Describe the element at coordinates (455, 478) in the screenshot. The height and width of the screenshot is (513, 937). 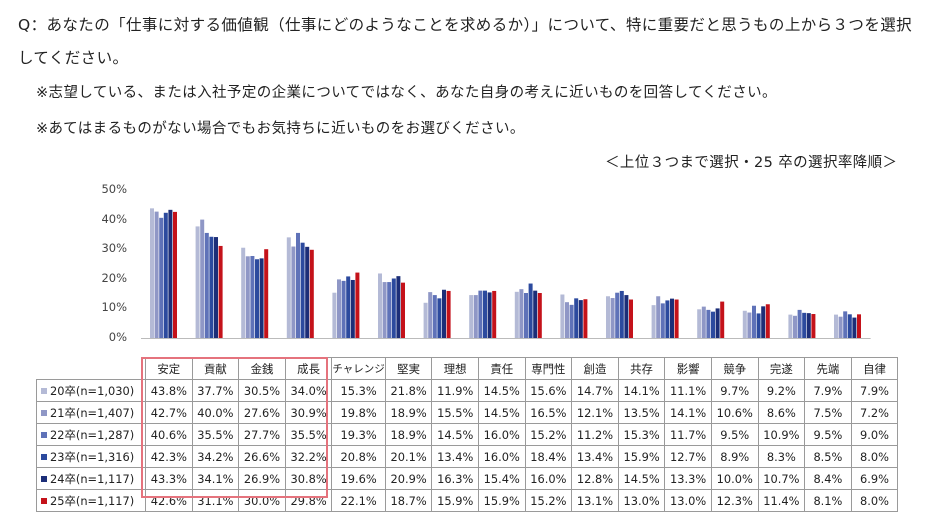
I see `data-label: 16.3%` at that location.